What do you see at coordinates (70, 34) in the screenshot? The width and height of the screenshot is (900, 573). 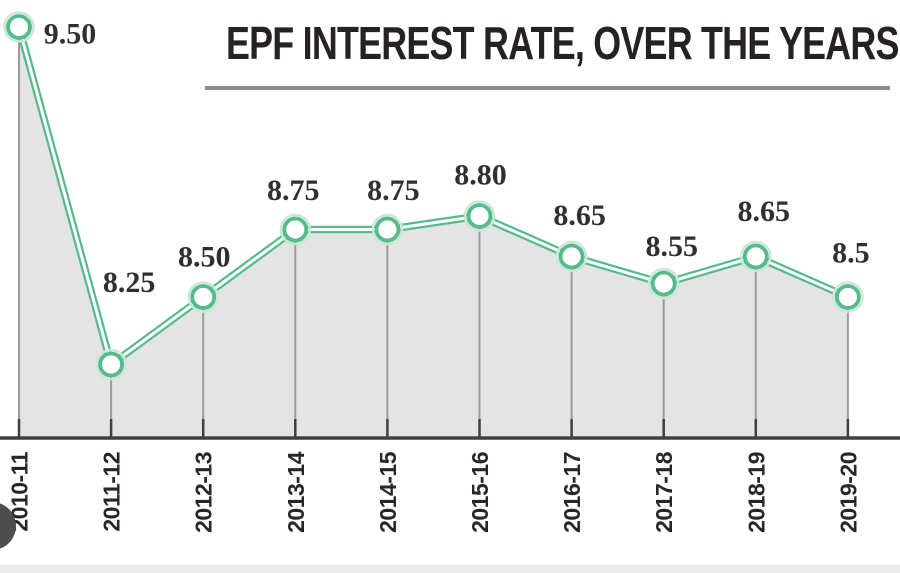 I see `value-label: 9.50` at bounding box center [70, 34].